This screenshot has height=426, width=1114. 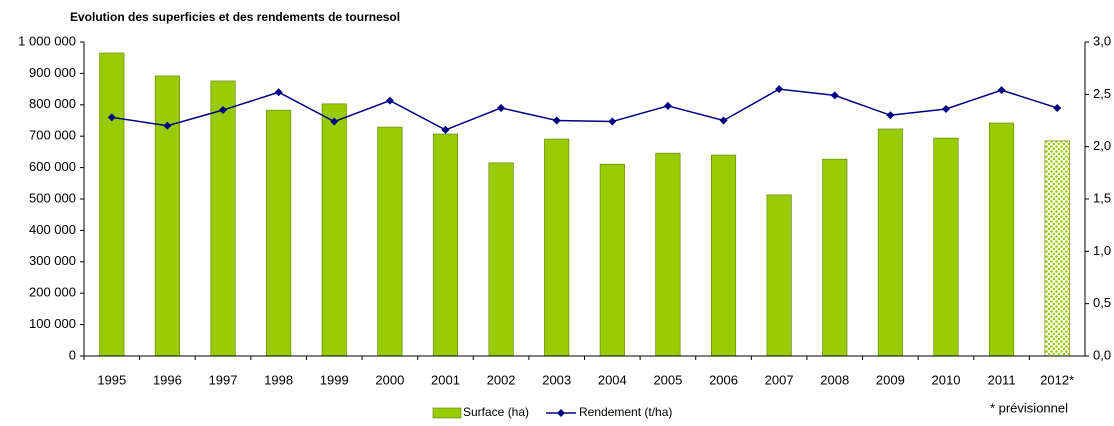 What do you see at coordinates (52, 229) in the screenshot?
I see `y-tick-label: 400 000` at bounding box center [52, 229].